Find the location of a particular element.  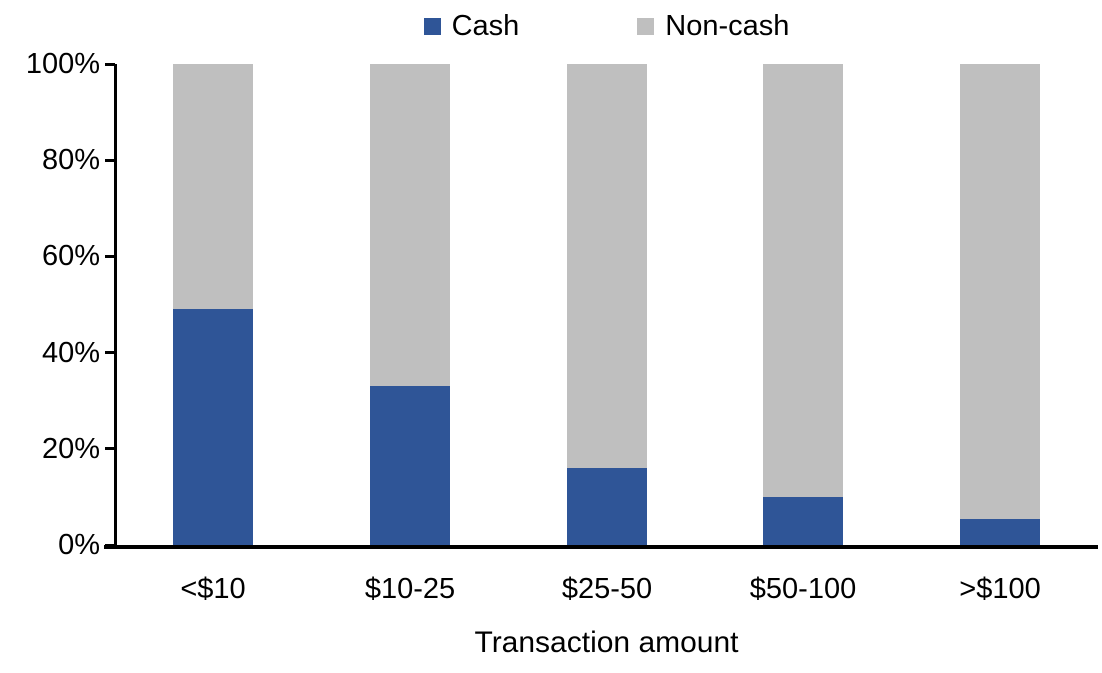

x-axis-title: Transaction amount is located at coordinates (606, 642).